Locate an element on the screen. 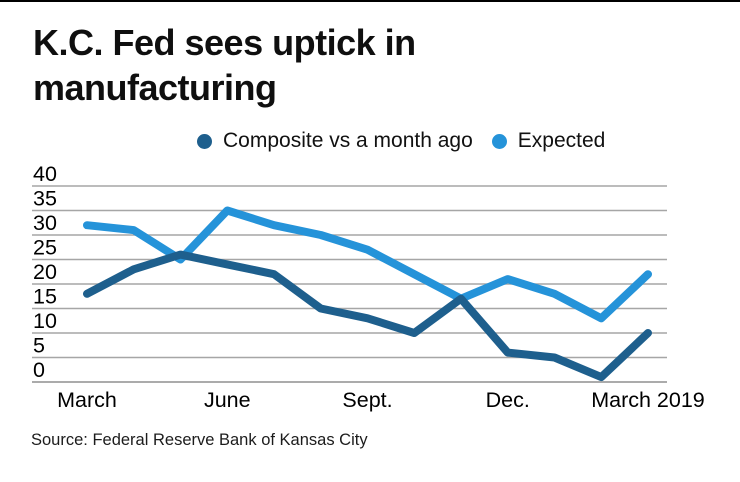  y-tick-label: 40 is located at coordinates (45, 174).